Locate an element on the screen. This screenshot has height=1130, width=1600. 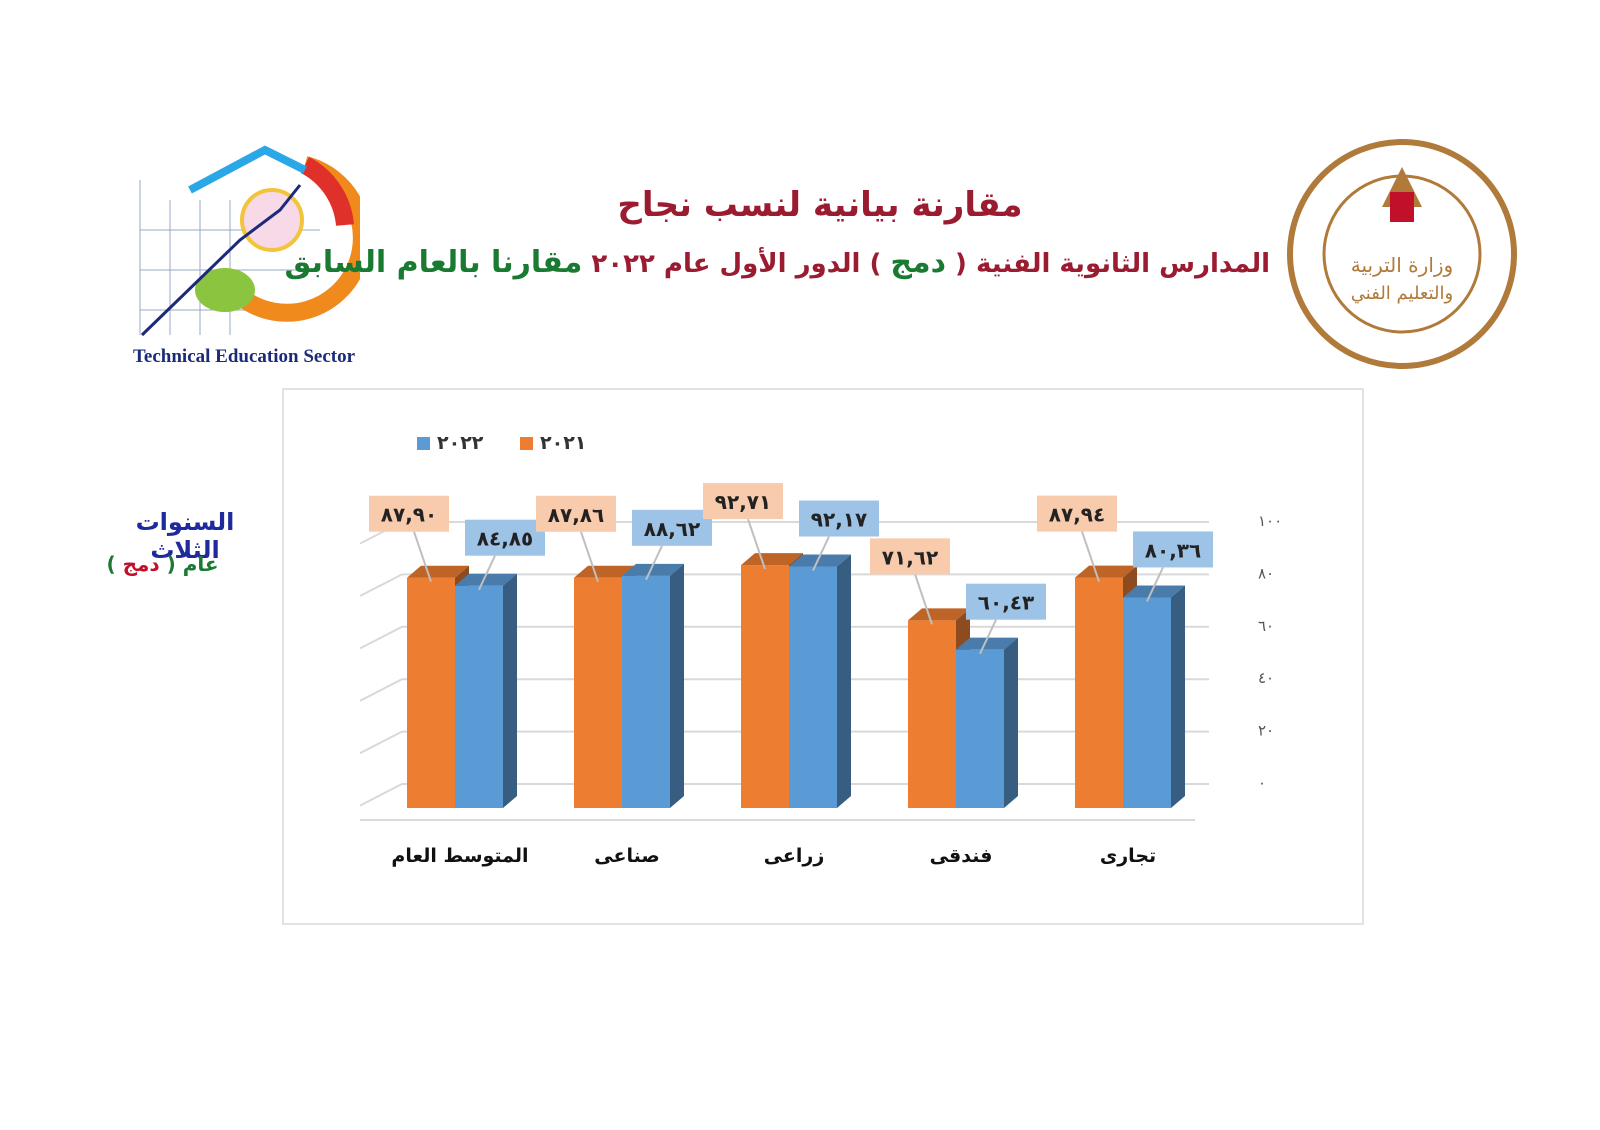
data-label: ٧١,٦٢ is located at coordinates (910, 557).